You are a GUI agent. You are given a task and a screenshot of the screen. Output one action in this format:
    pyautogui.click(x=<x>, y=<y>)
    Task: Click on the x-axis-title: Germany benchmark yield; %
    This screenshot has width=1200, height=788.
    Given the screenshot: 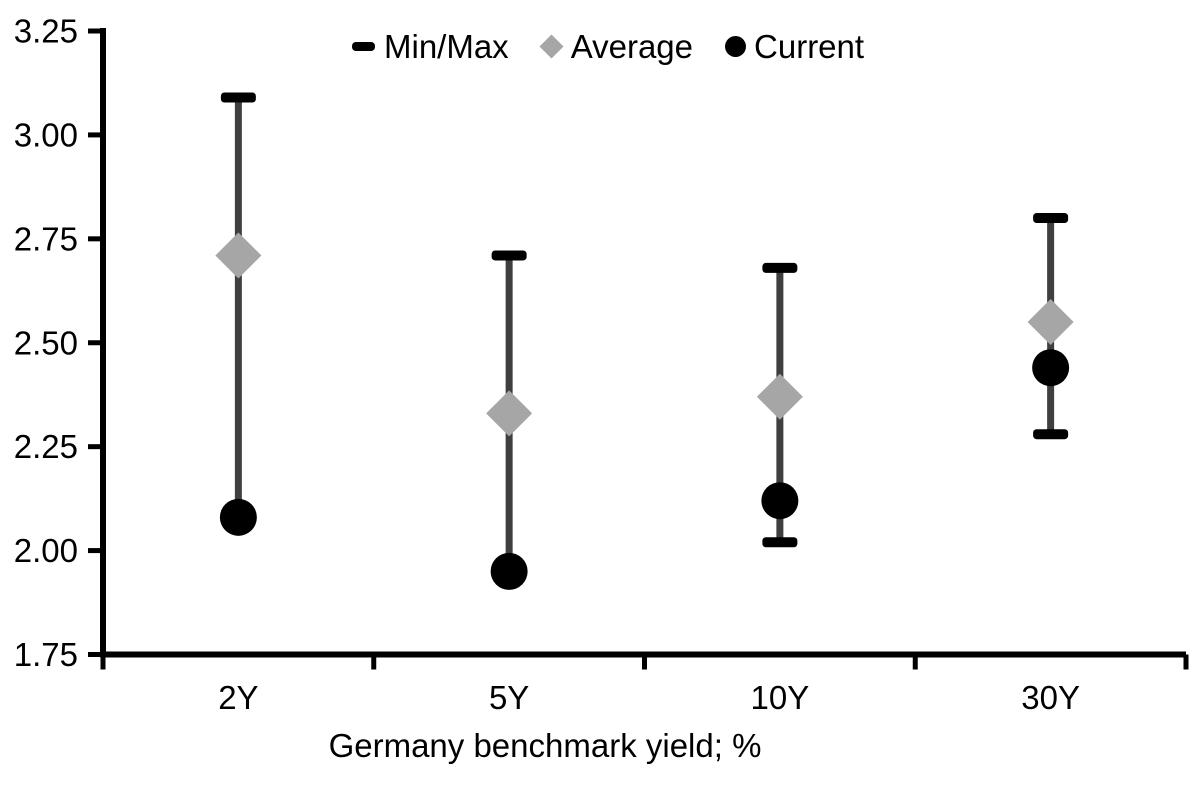 What is the action you would take?
    pyautogui.click(x=545, y=745)
    